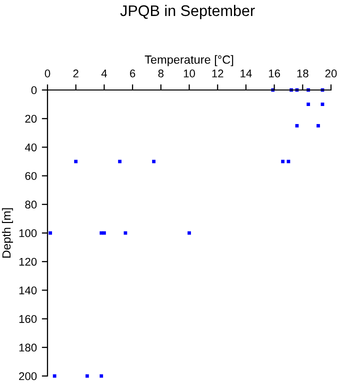 The height and width of the screenshot is (384, 341). I want to click on x-tick-label: 10, so click(189, 74).